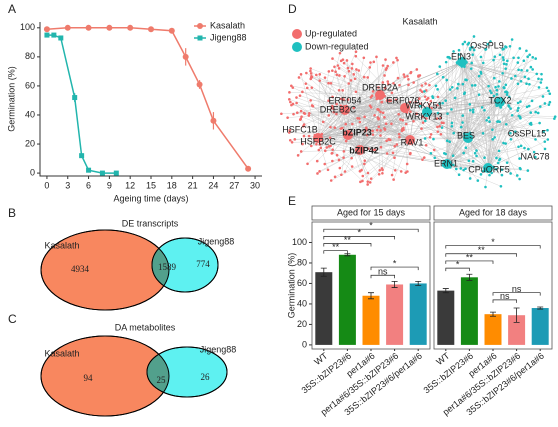 The height and width of the screenshot is (427, 558). What do you see at coordinates (30, 114) in the screenshot?
I see `y-tick-label: 40` at bounding box center [30, 114].